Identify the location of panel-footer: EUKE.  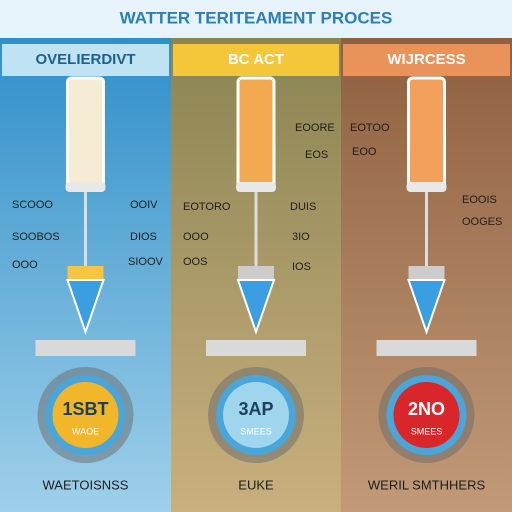
(256, 484).